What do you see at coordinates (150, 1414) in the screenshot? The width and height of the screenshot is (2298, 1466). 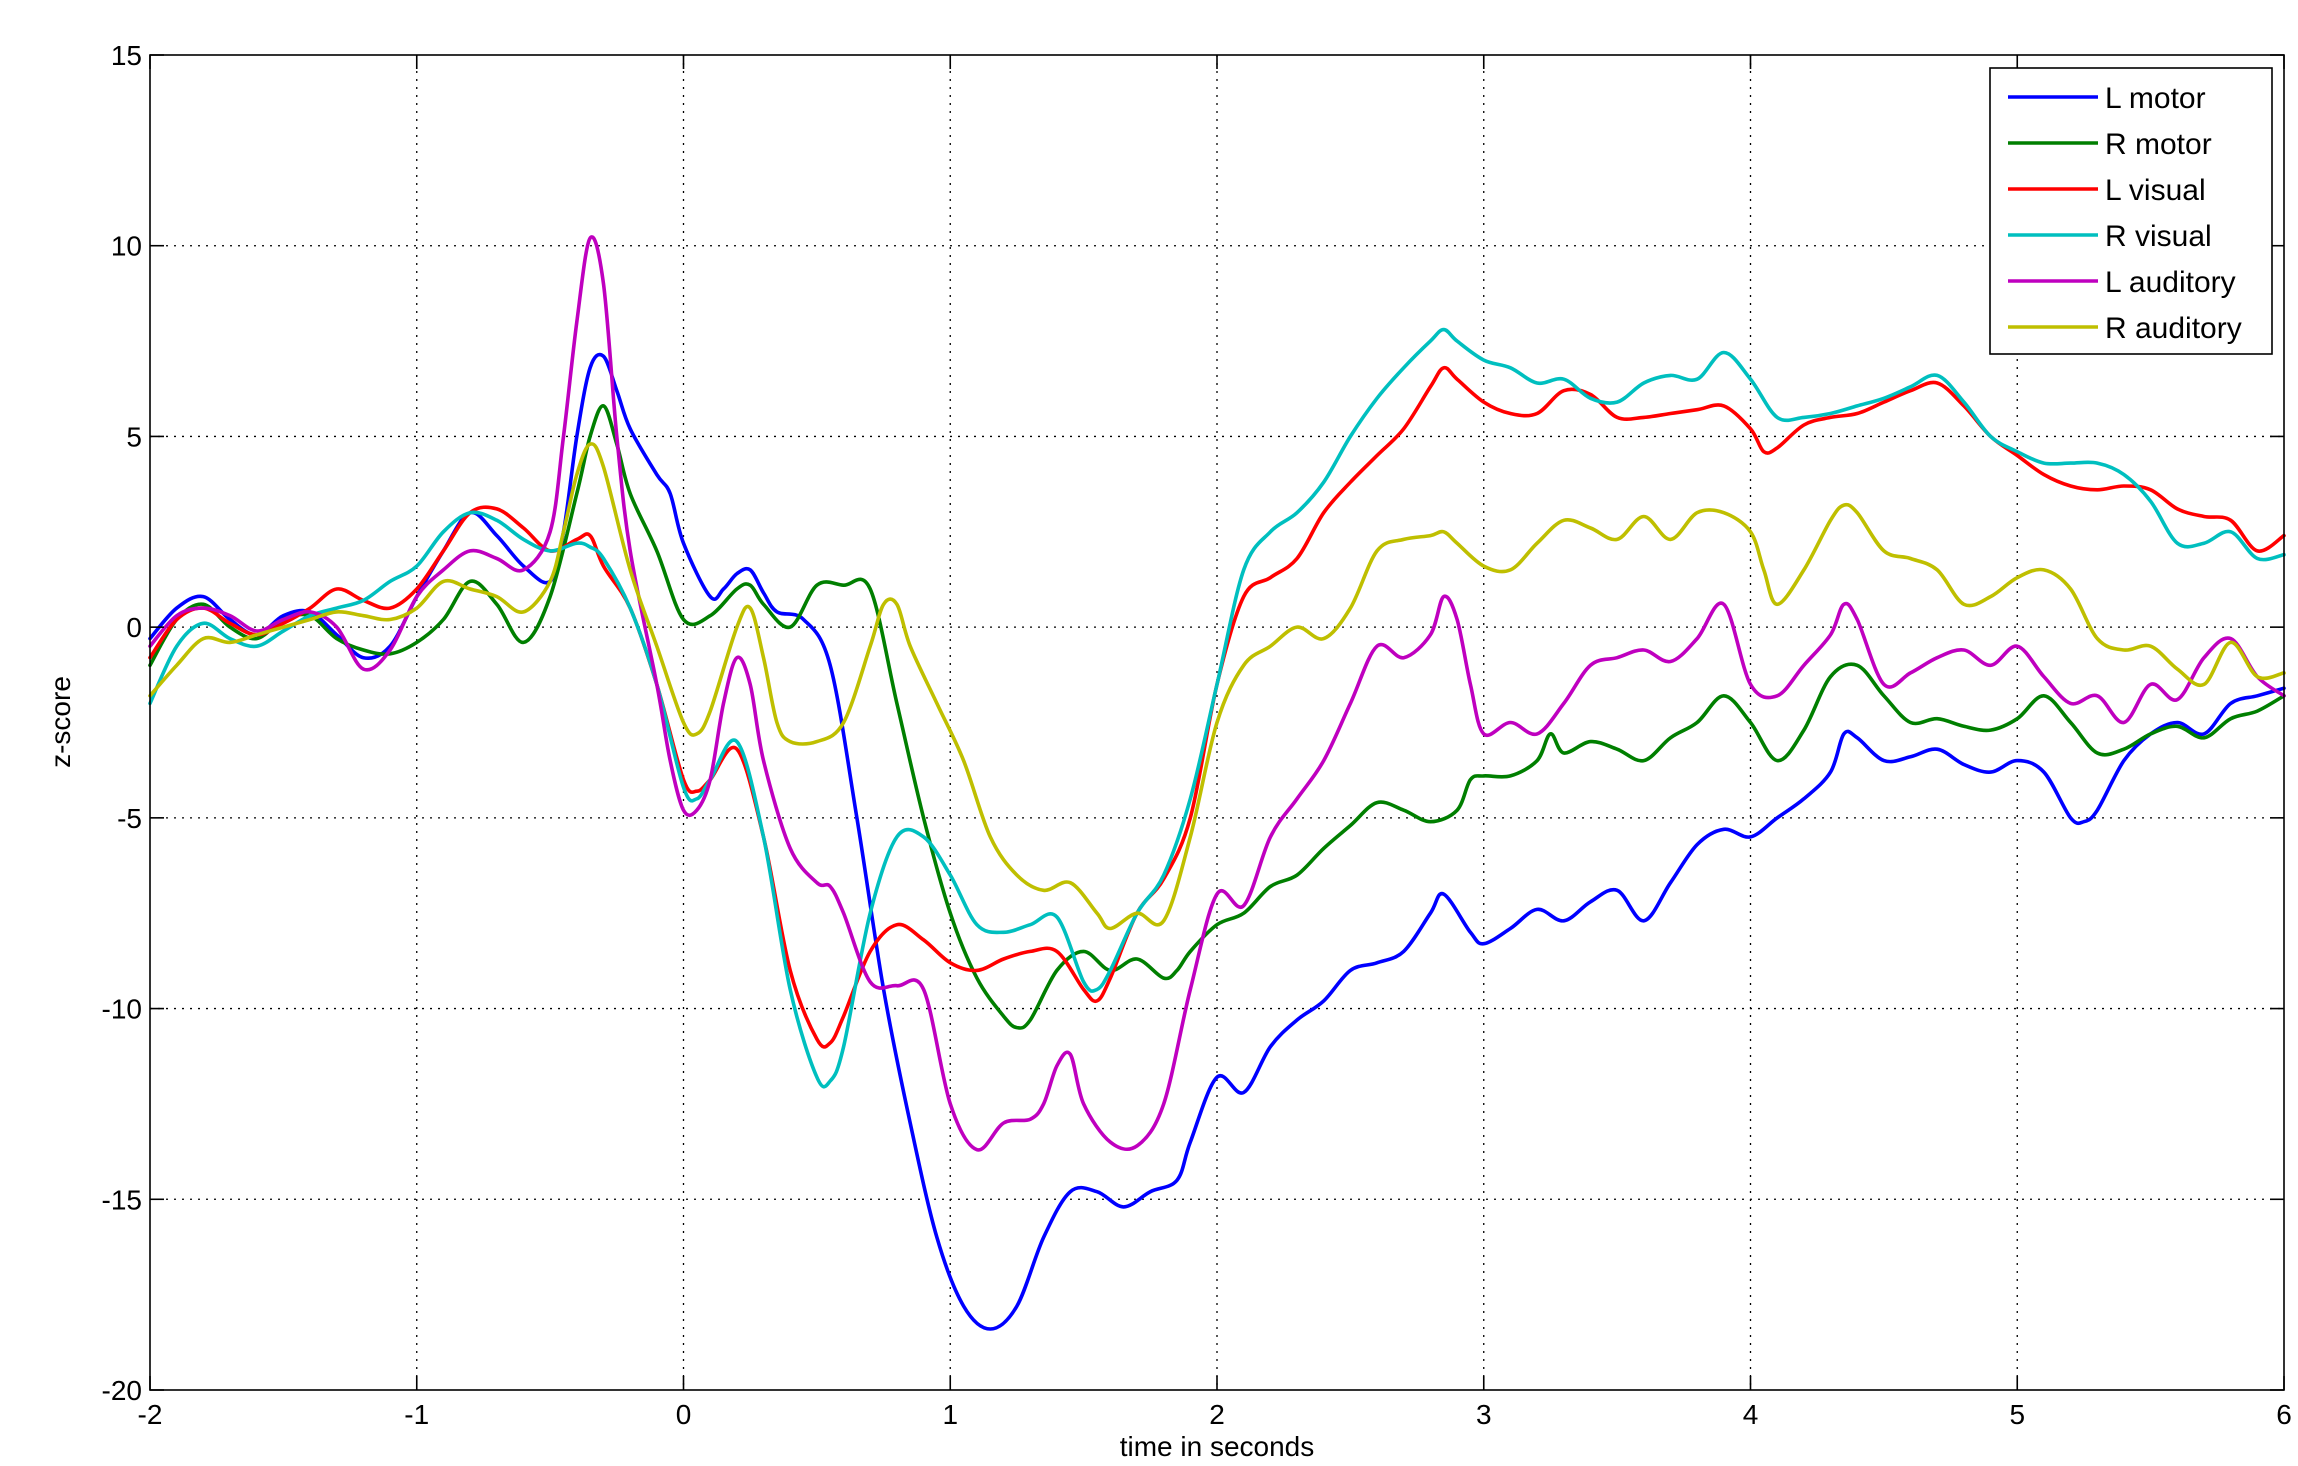 I see `x-tick-label: -2` at bounding box center [150, 1414].